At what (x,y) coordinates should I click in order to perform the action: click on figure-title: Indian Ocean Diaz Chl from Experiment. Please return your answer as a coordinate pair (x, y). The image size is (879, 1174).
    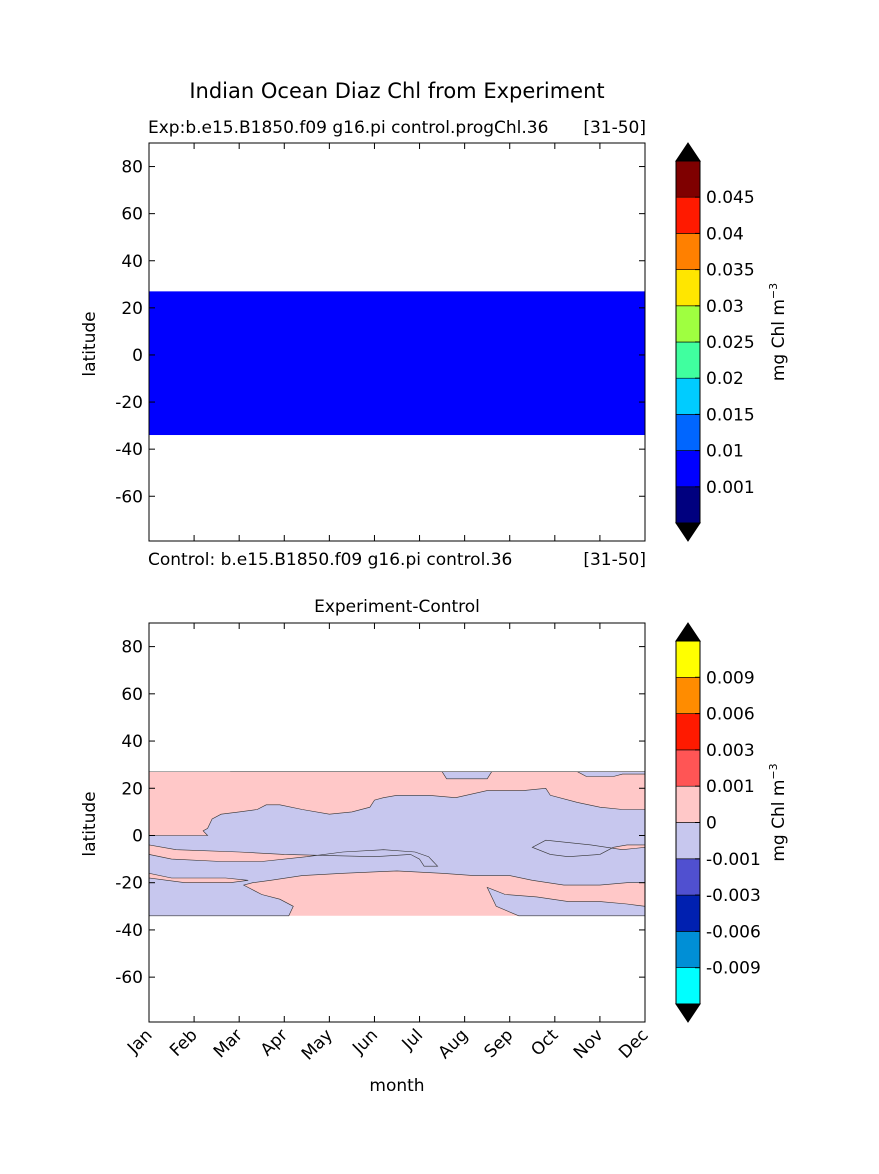
    Looking at the image, I should click on (396, 91).